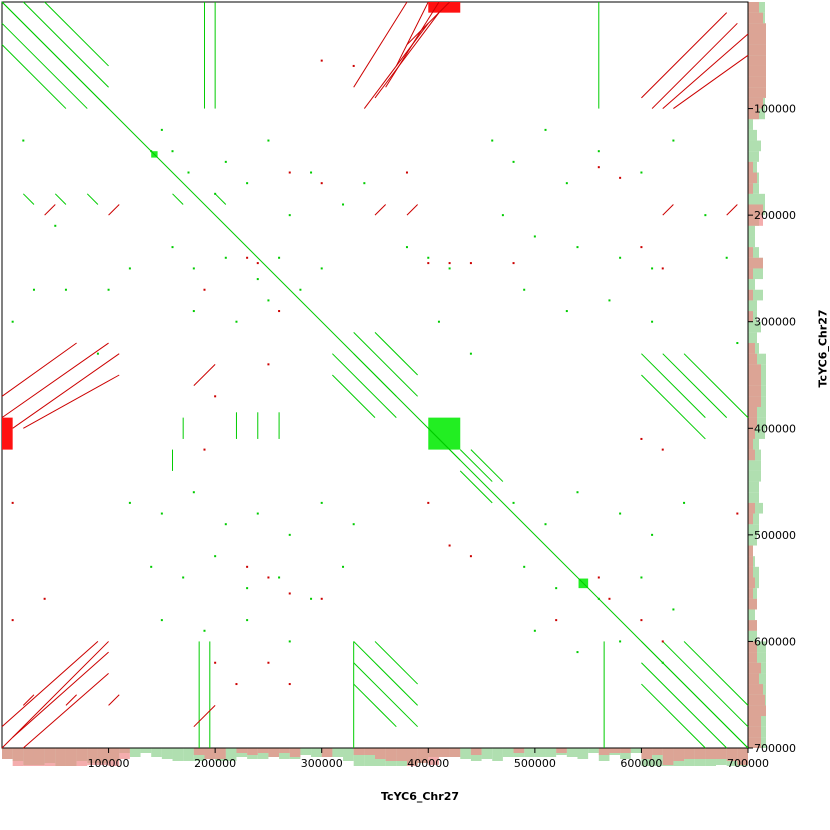 The height and width of the screenshot is (830, 830). Describe the element at coordinates (775, 428) in the screenshot. I see `y-tick-label: 400000` at that location.